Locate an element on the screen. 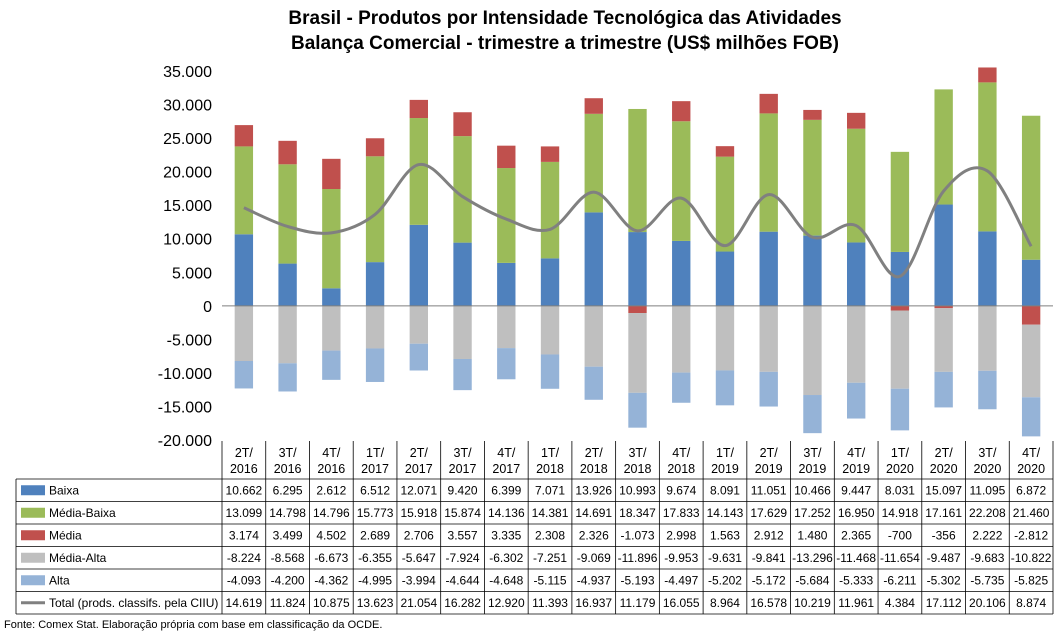 Image resolution: width=1063 pixels, height=638 pixels. data-label: 17.112 is located at coordinates (944, 603).